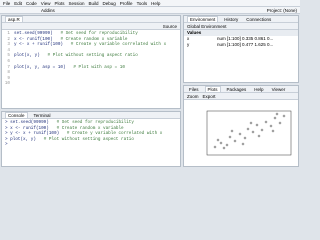 The height and width of the screenshot is (240, 320). I want to click on line-number: 1, so click(8, 33).